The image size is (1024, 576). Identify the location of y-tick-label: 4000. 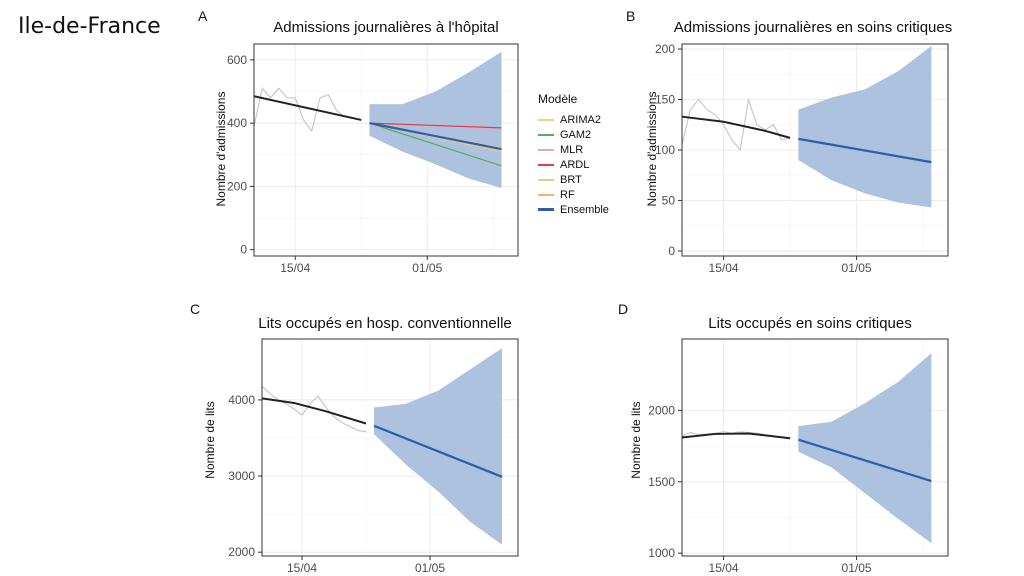
(241, 400).